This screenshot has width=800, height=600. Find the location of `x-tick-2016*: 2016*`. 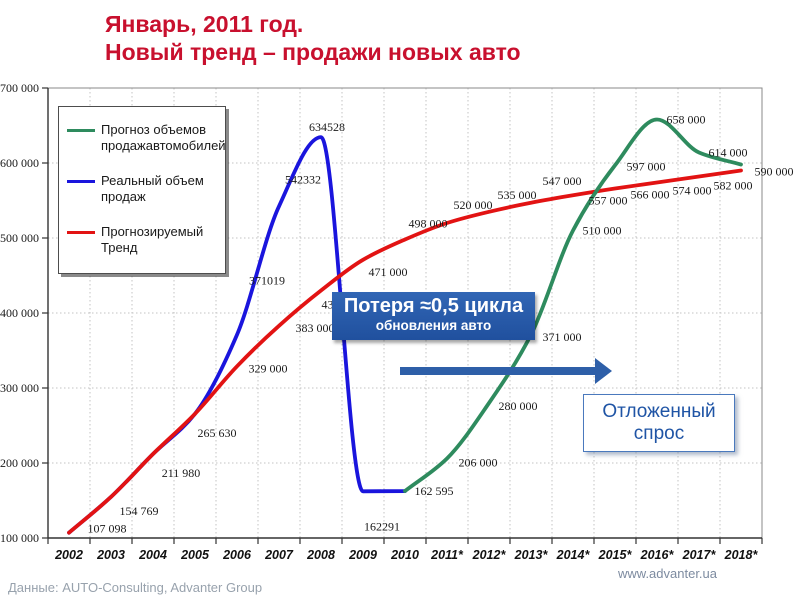

x-tick-2016*: 2016* is located at coordinates (657, 555).